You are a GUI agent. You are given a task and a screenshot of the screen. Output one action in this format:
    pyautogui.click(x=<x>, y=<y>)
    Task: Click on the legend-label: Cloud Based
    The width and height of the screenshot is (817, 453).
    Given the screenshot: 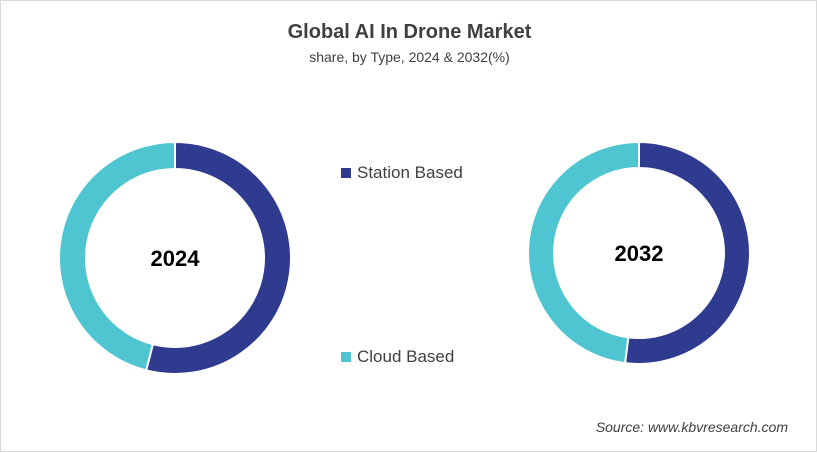 What is the action you would take?
    pyautogui.click(x=406, y=356)
    